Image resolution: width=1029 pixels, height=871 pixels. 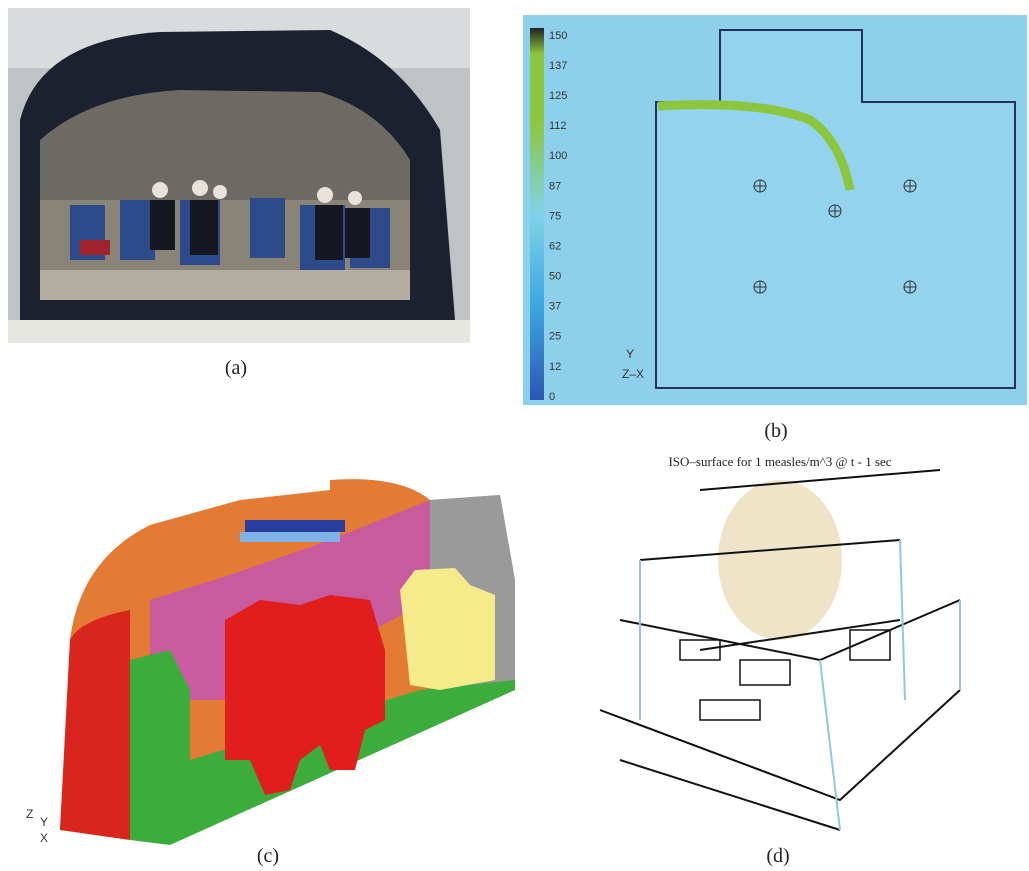 What do you see at coordinates (555, 277) in the screenshot?
I see `colorbar-label: 50` at bounding box center [555, 277].